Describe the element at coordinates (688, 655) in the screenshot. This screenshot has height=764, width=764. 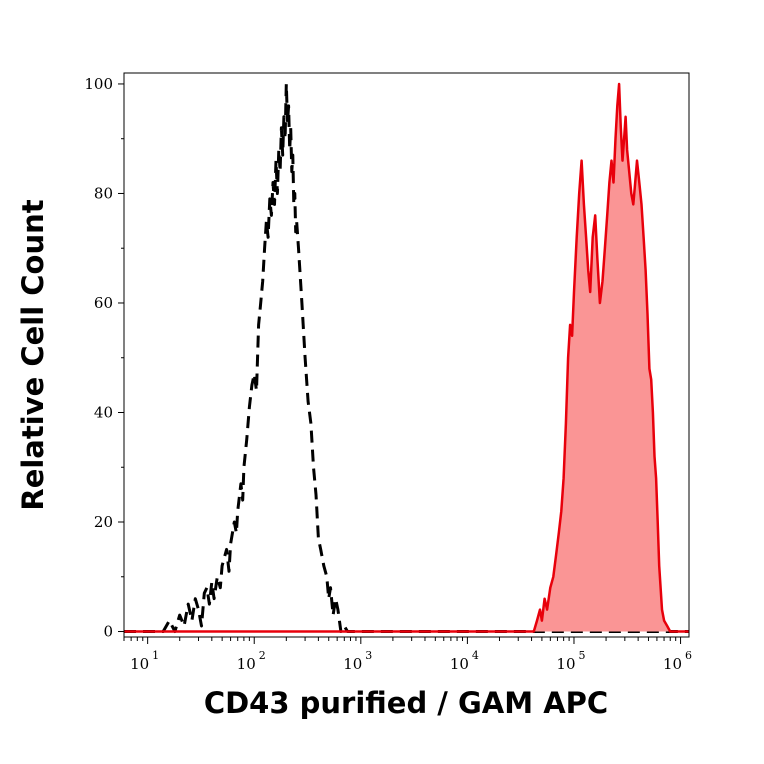
I see `x-tick-exponent: 6` at that location.